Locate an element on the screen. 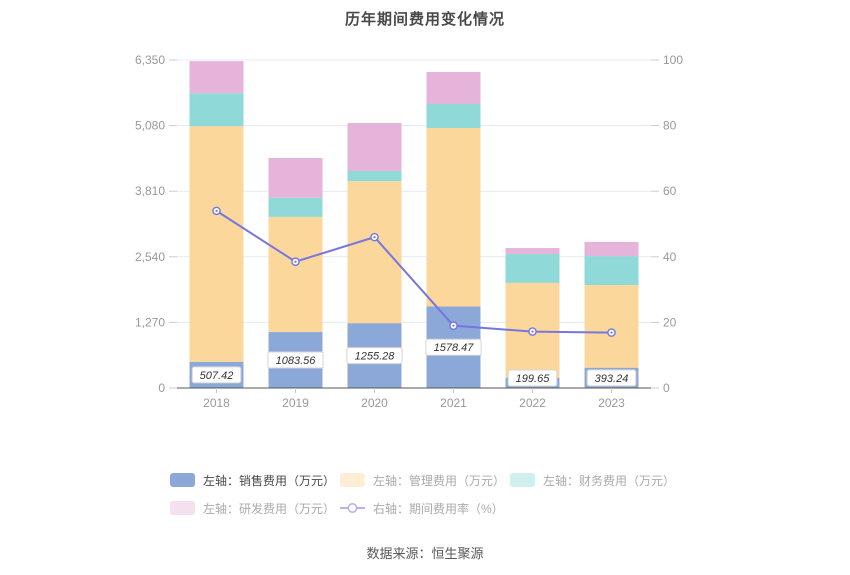 This screenshot has height=575, width=850. svg-text: 199.65 is located at coordinates (533, 379).